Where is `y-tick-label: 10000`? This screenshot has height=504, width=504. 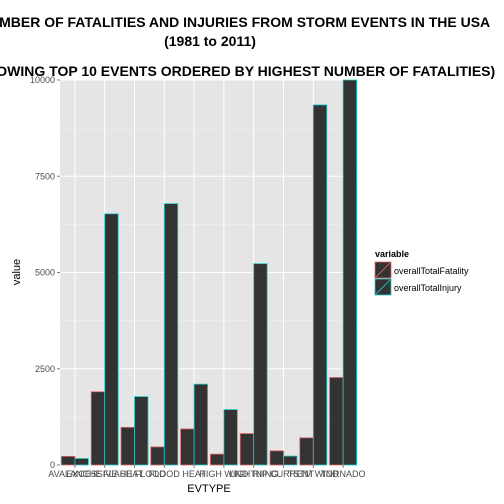
y-tick-label: 10000 is located at coordinates (42, 80).